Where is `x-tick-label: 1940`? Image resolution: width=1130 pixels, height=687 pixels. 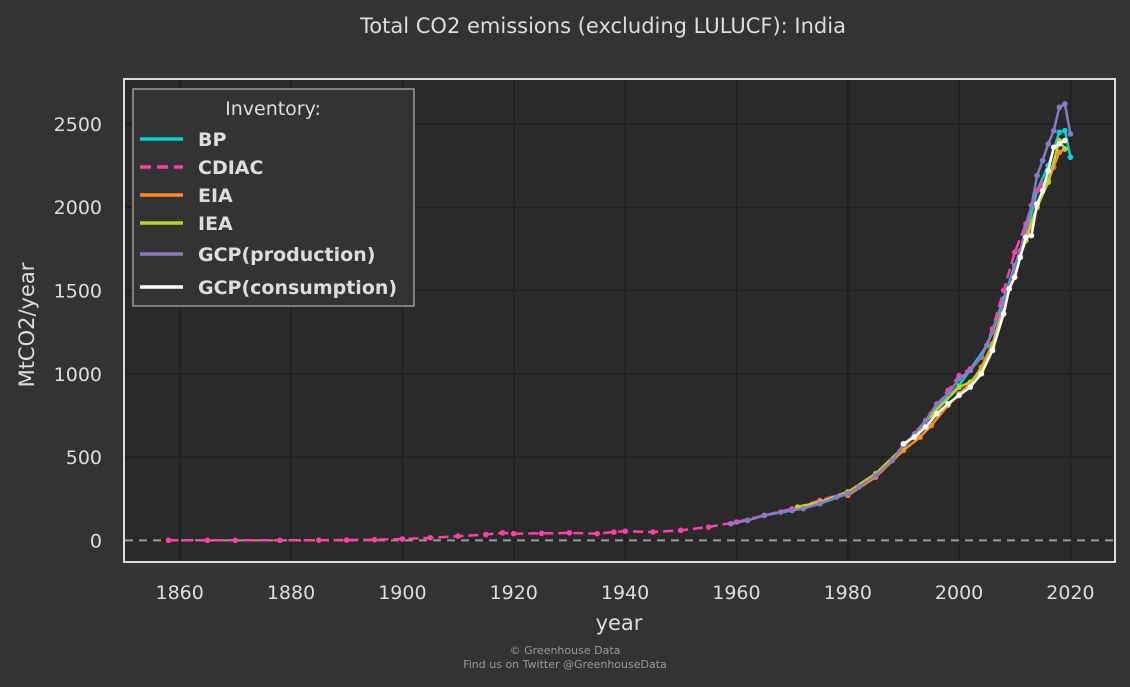 x-tick-label: 1940 is located at coordinates (625, 593).